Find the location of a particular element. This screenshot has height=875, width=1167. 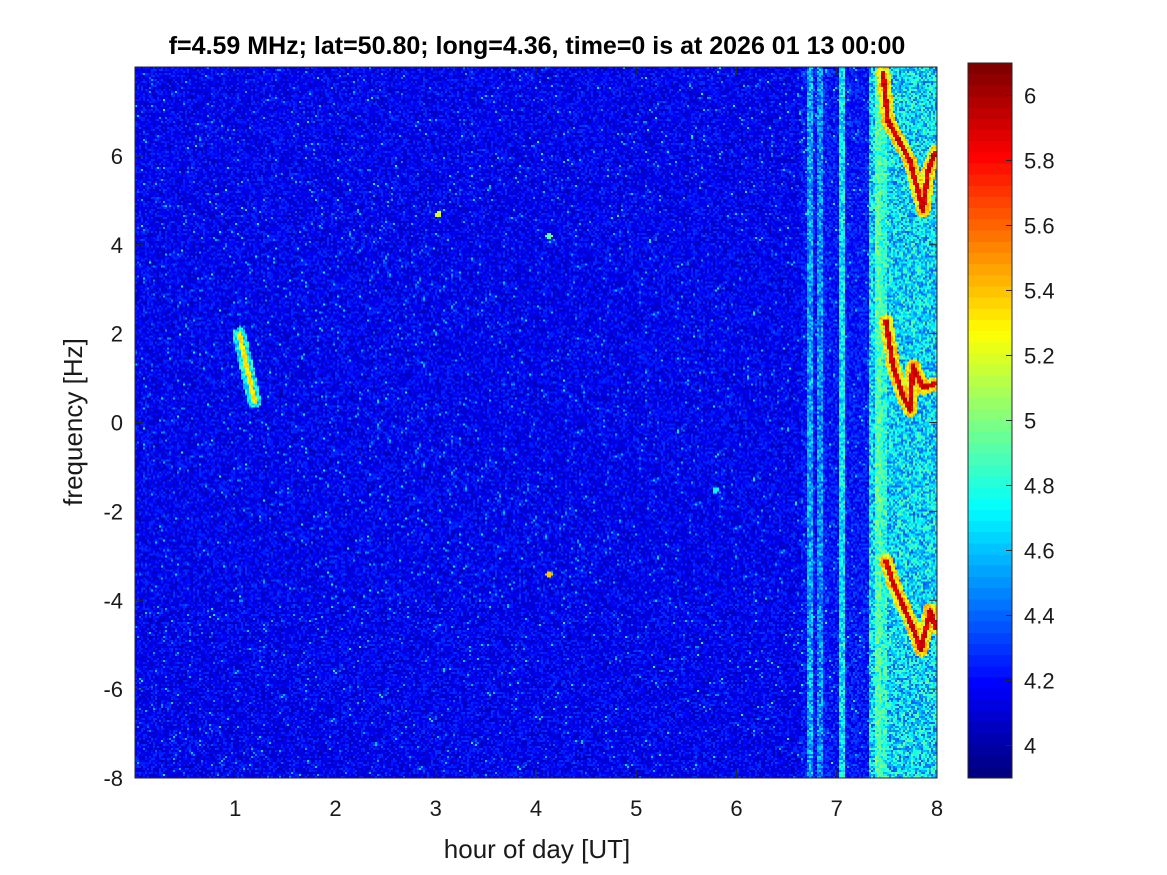

colorbar-tick-label: 4.8 is located at coordinates (1039, 486).